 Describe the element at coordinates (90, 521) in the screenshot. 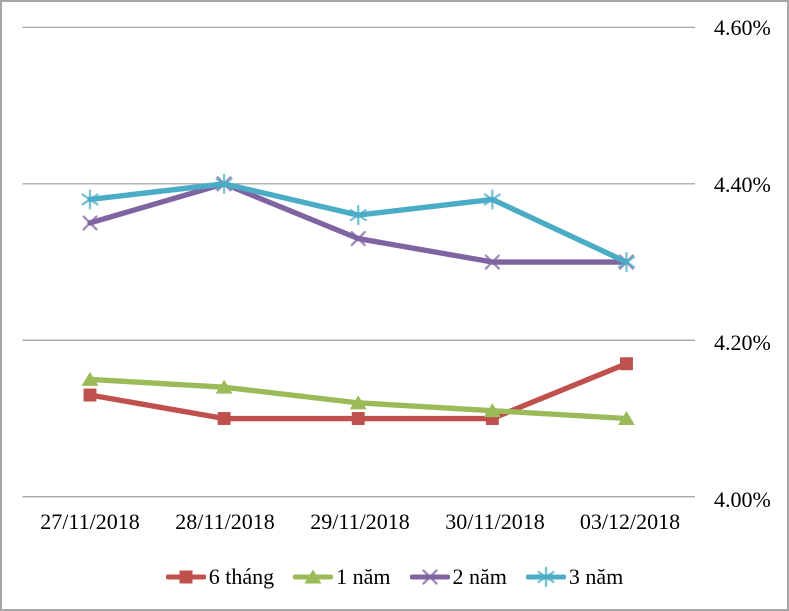

I see `x-tick-label-0: 27/11/2018` at that location.